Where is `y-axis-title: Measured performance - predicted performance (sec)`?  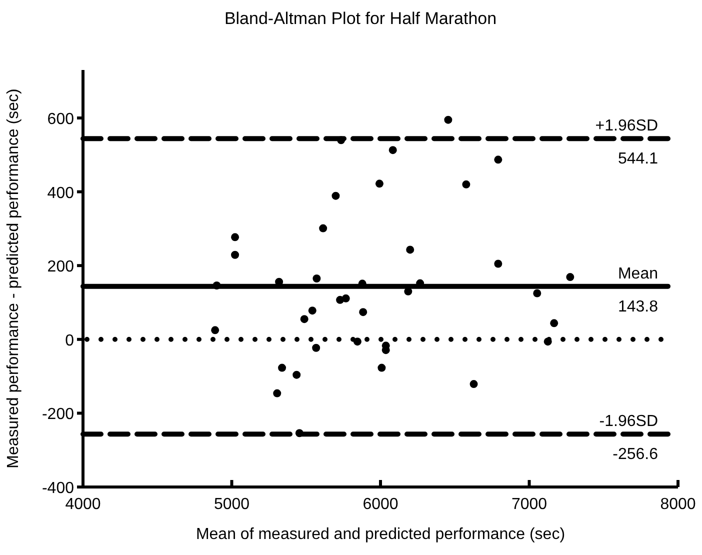 y-axis-title: Measured performance - predicted performance (sec) is located at coordinates (13, 278).